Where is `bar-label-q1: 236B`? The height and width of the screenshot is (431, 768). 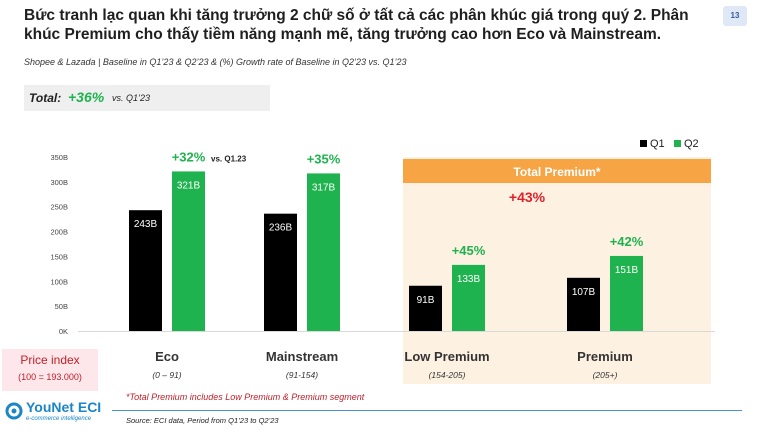
bar-label-q1: 236B is located at coordinates (281, 228).